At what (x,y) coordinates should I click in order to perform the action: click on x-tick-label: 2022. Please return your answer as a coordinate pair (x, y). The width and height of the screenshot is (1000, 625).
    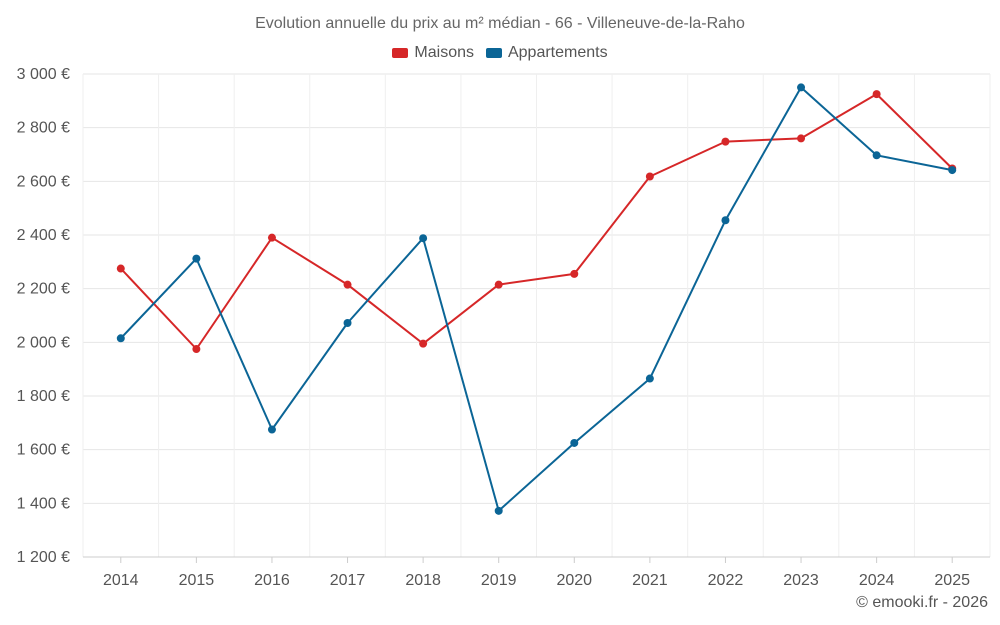
    Looking at the image, I should click on (726, 580).